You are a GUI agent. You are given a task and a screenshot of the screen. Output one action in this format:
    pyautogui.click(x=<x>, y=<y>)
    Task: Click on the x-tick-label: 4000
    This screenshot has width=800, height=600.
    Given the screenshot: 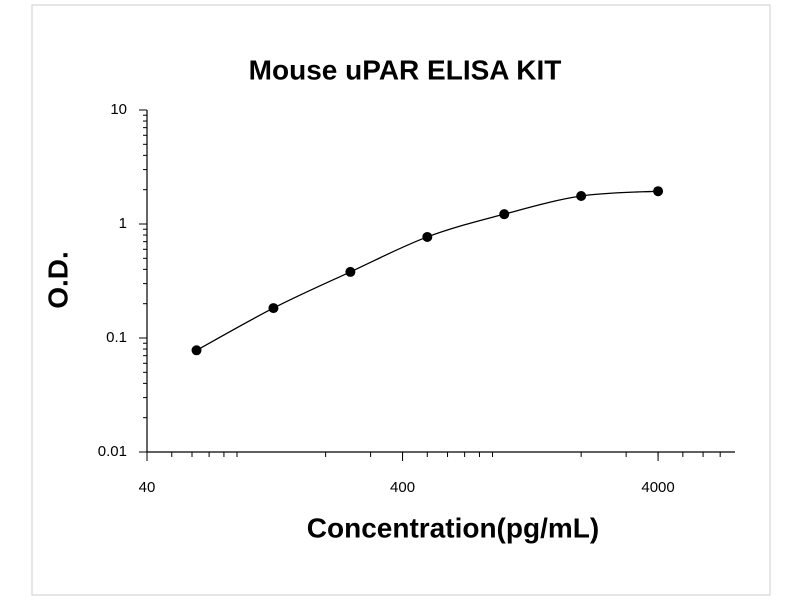 What is the action you would take?
    pyautogui.click(x=657, y=487)
    